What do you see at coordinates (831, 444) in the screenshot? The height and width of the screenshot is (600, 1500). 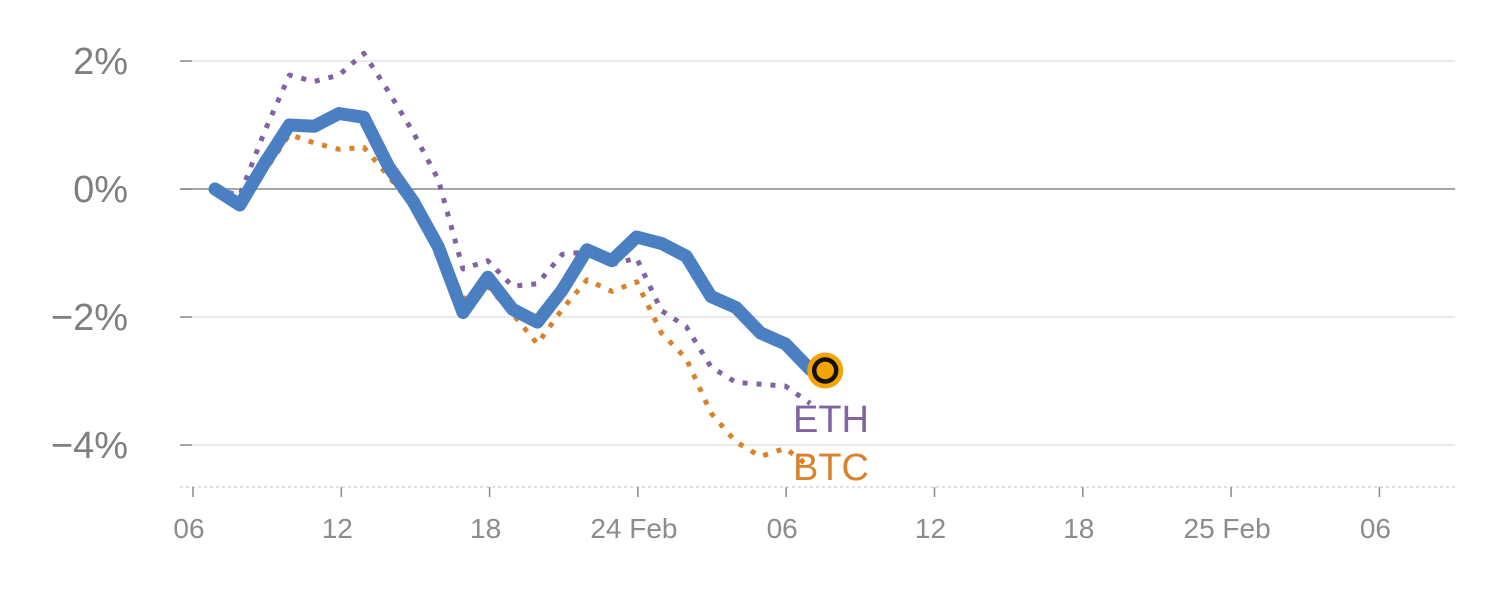 I see `series-labels: ETH BTC` at bounding box center [831, 444].